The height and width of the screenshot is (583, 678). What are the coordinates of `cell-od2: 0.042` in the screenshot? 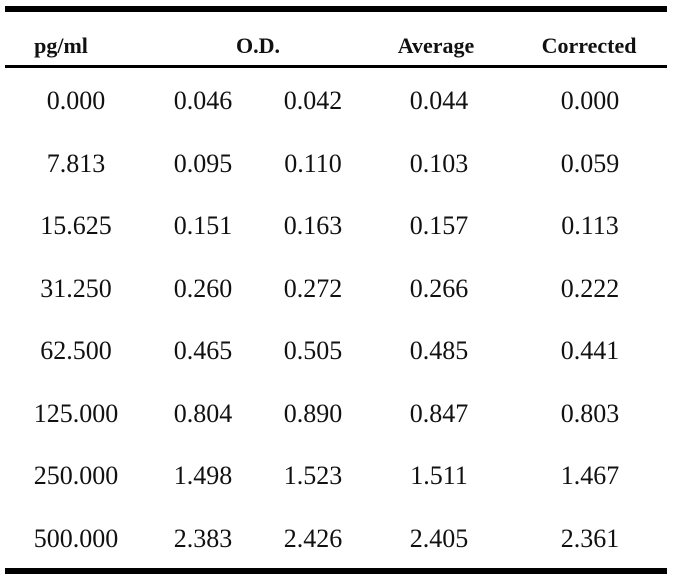 It's located at (313, 100).